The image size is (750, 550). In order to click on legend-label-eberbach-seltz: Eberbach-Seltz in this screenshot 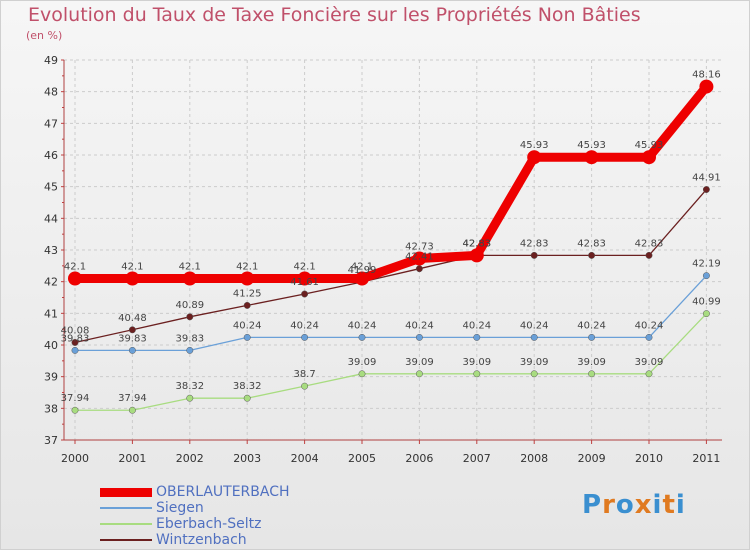, I will do `click(209, 524)`.